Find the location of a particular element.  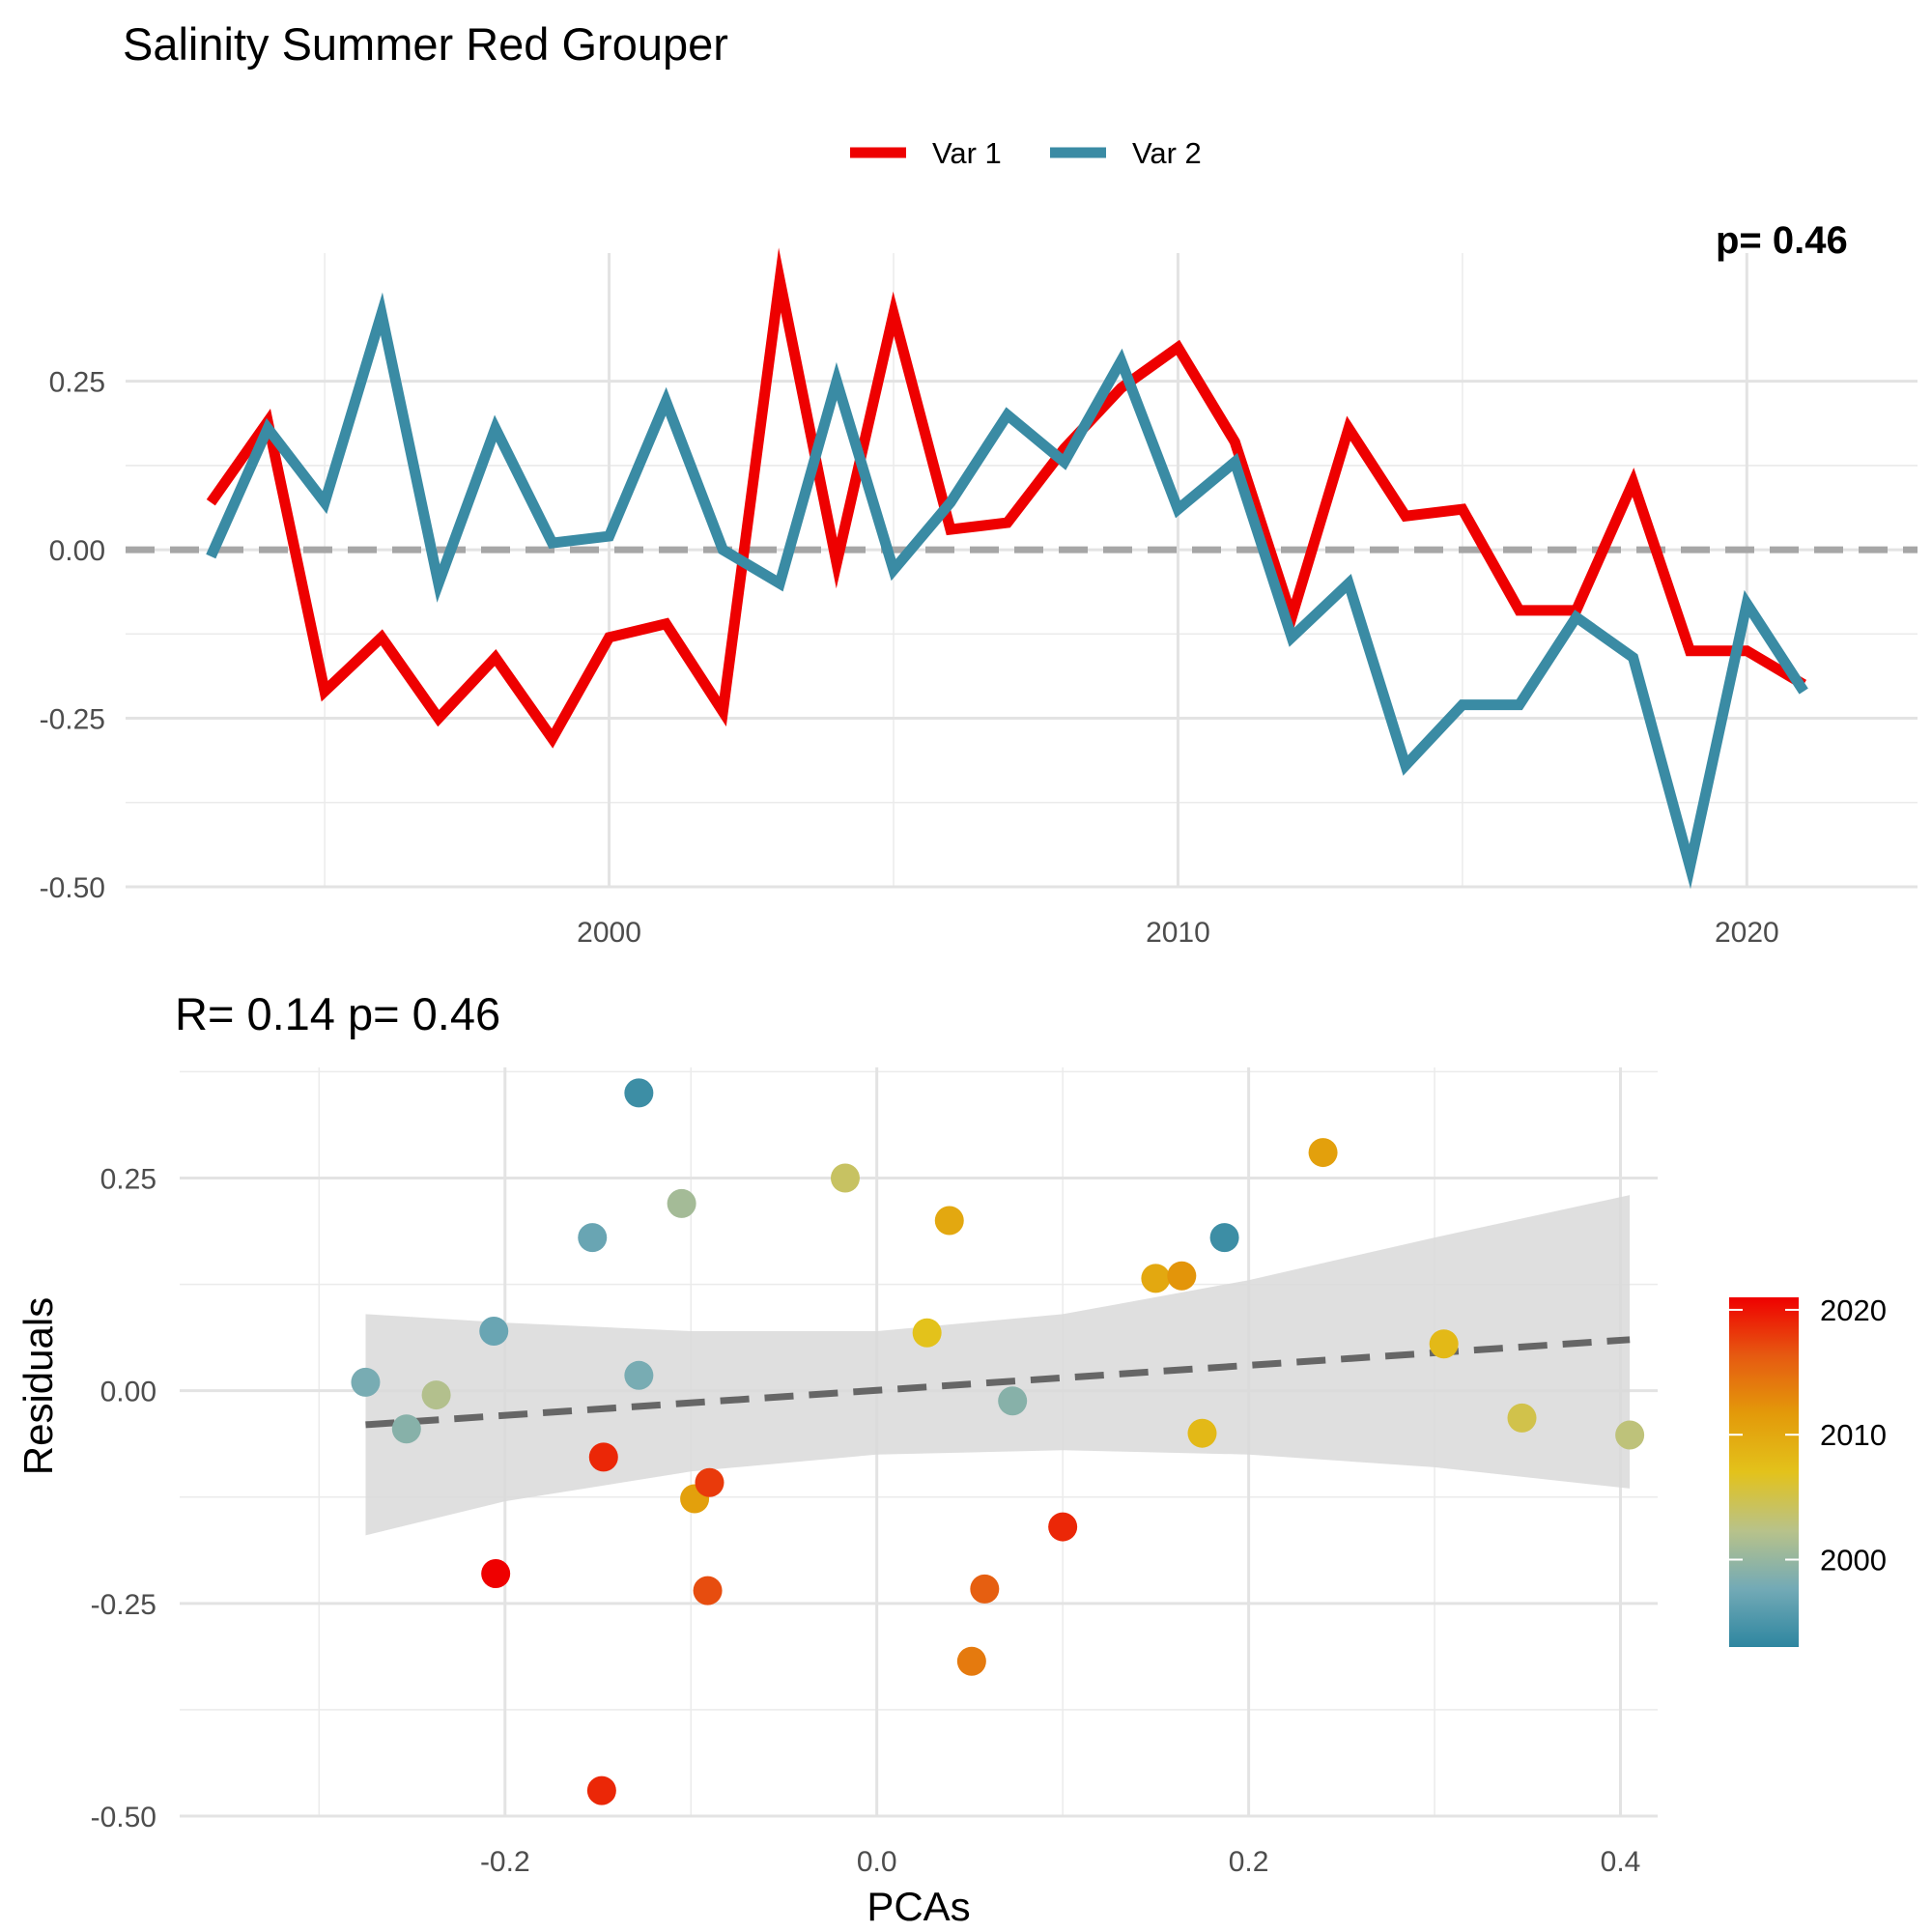

bottom-y-tick-label: -0.50 is located at coordinates (123, 1817).